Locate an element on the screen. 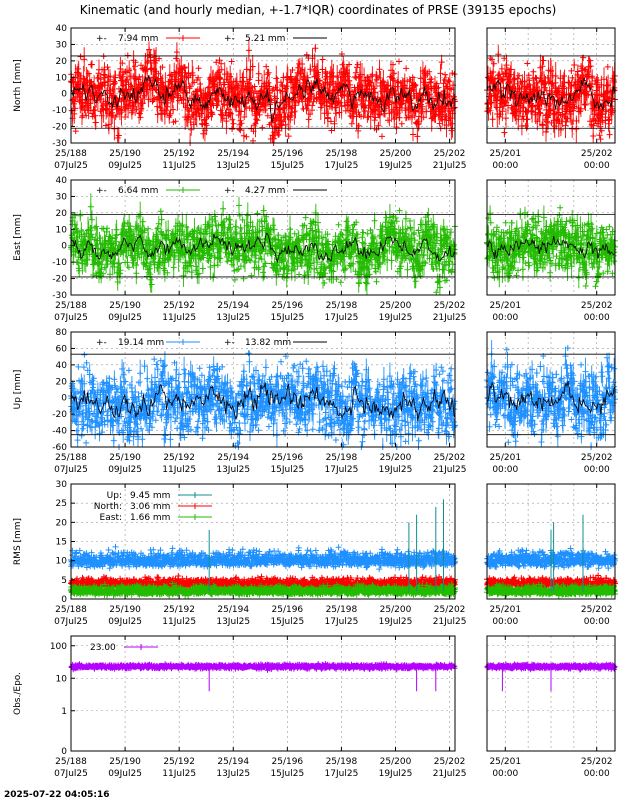 The width and height of the screenshot is (640, 800). up-ytick-label: 0 is located at coordinates (64, 399).